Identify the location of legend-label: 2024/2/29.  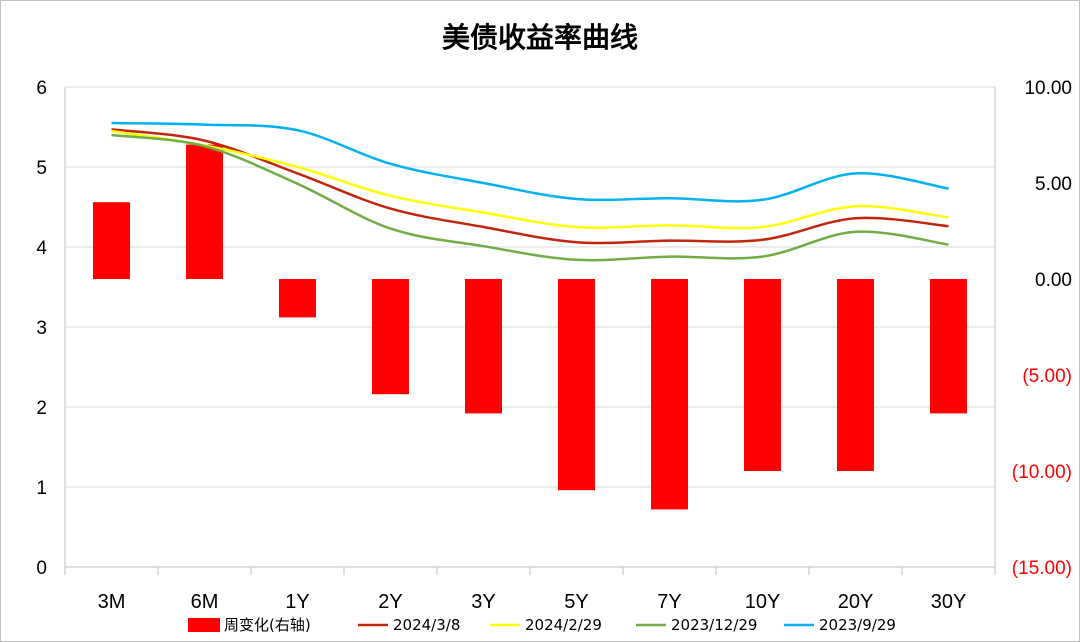
(563, 625).